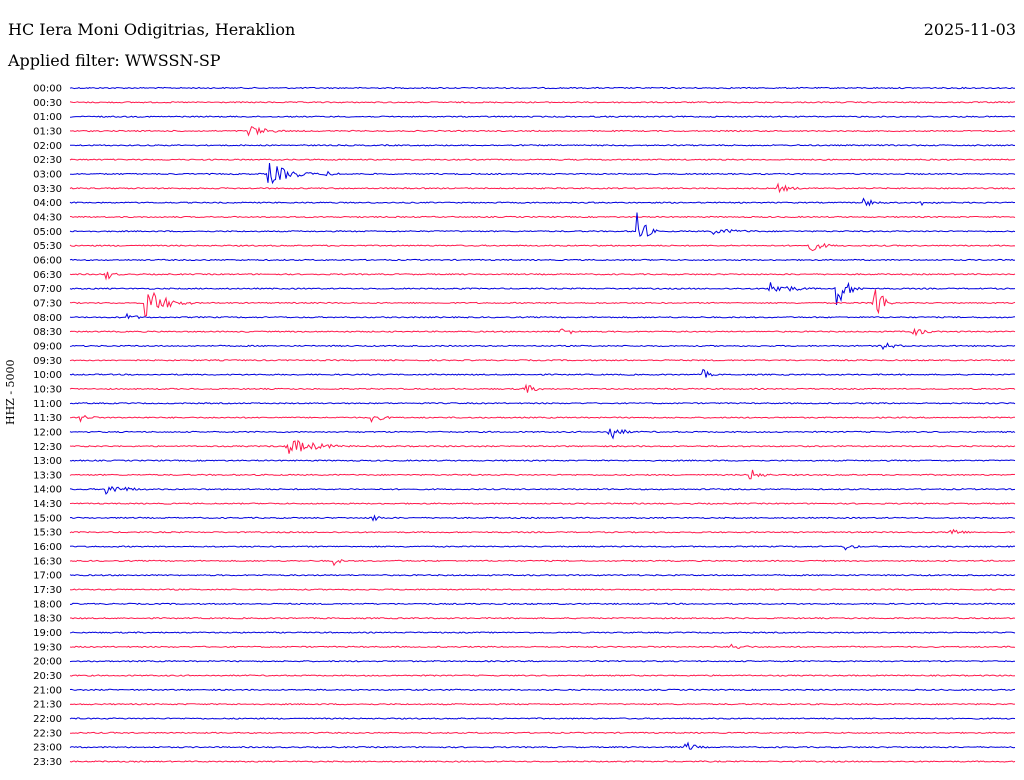 The width and height of the screenshot is (1024, 780). I want to click on row-time-label: 02:00, so click(47, 146).